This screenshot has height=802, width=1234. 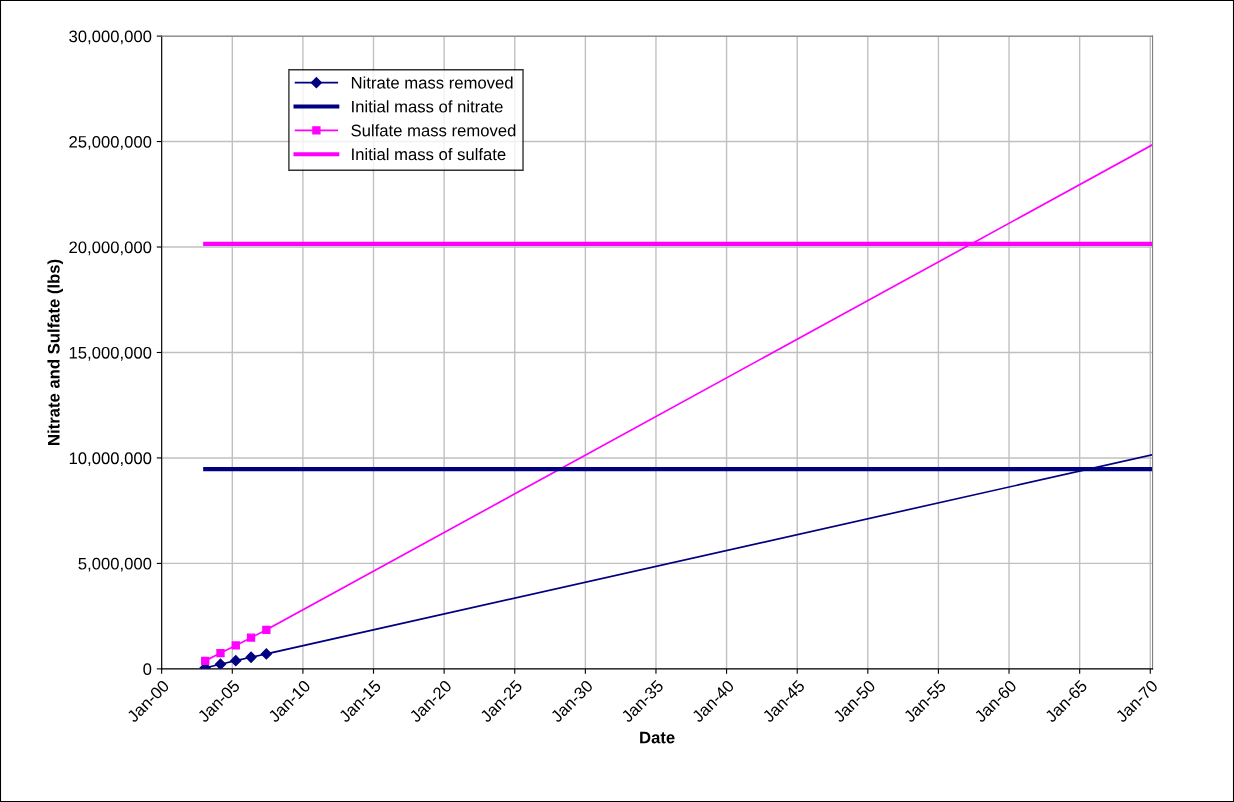 I want to click on y-tick-label: 25,000,000, so click(x=110, y=142).